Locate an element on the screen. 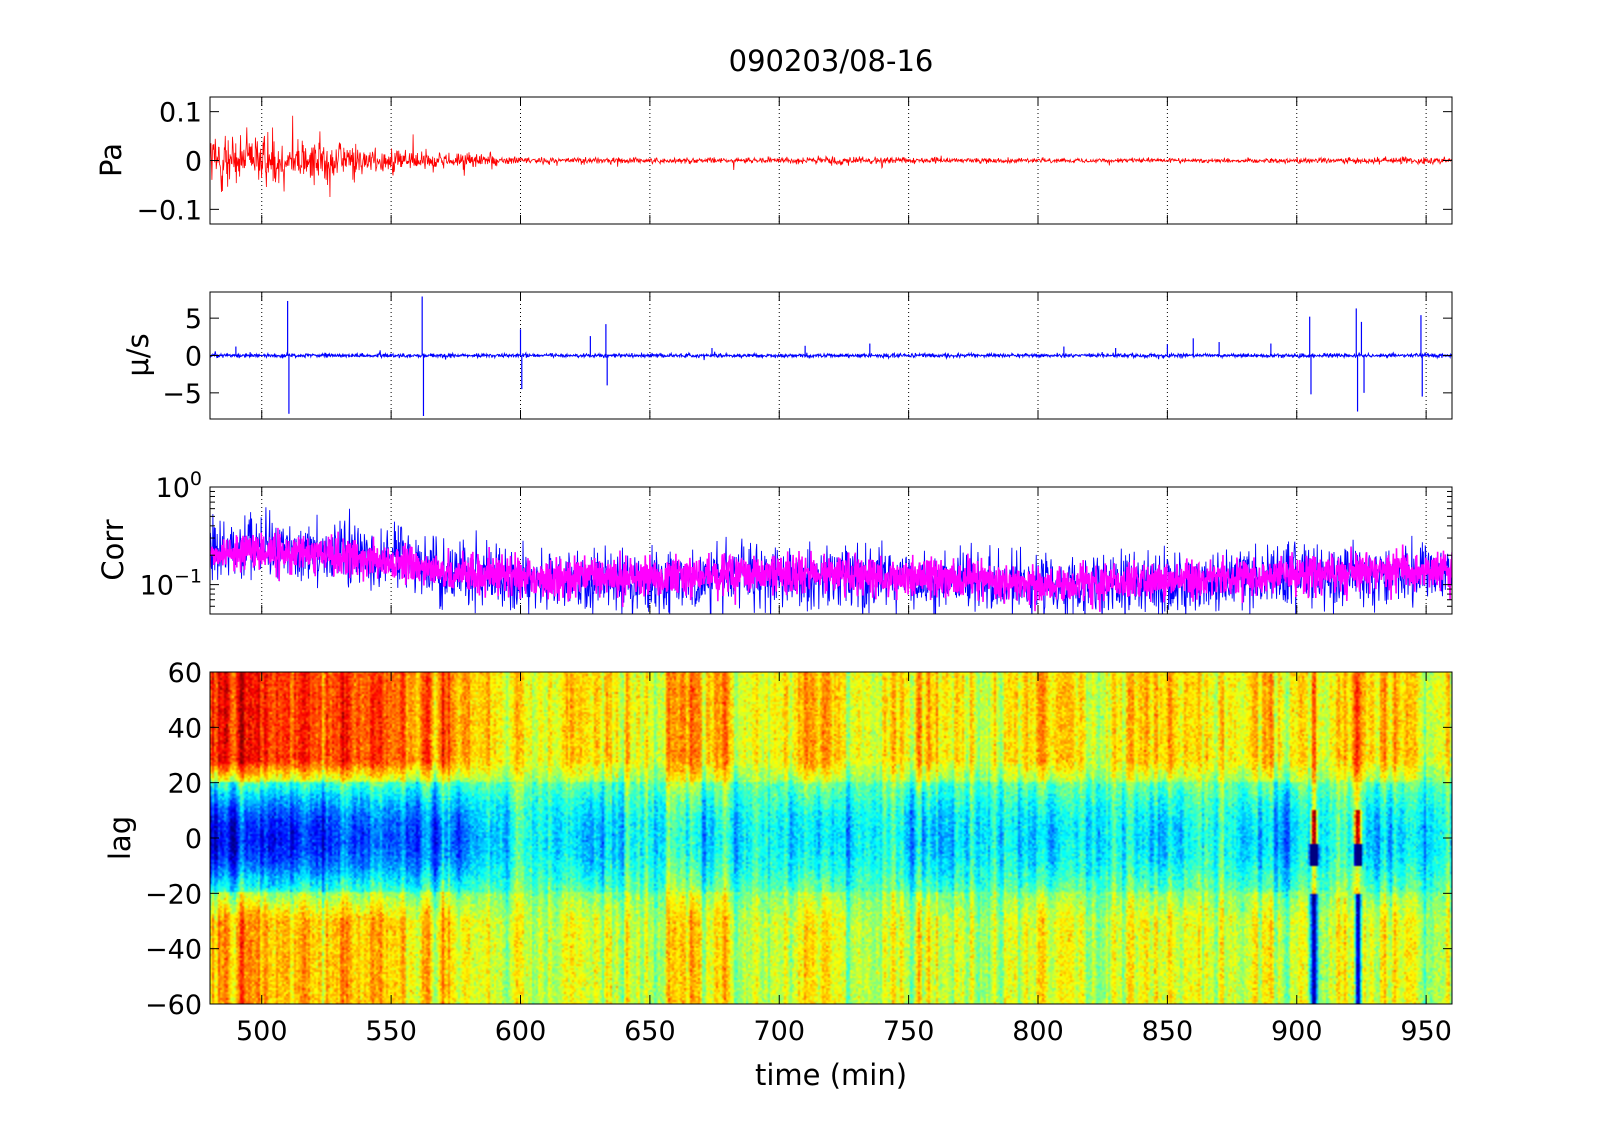  panel-correlation: 10⁰ 10⁻¹ Corr is located at coordinates (774, 541).